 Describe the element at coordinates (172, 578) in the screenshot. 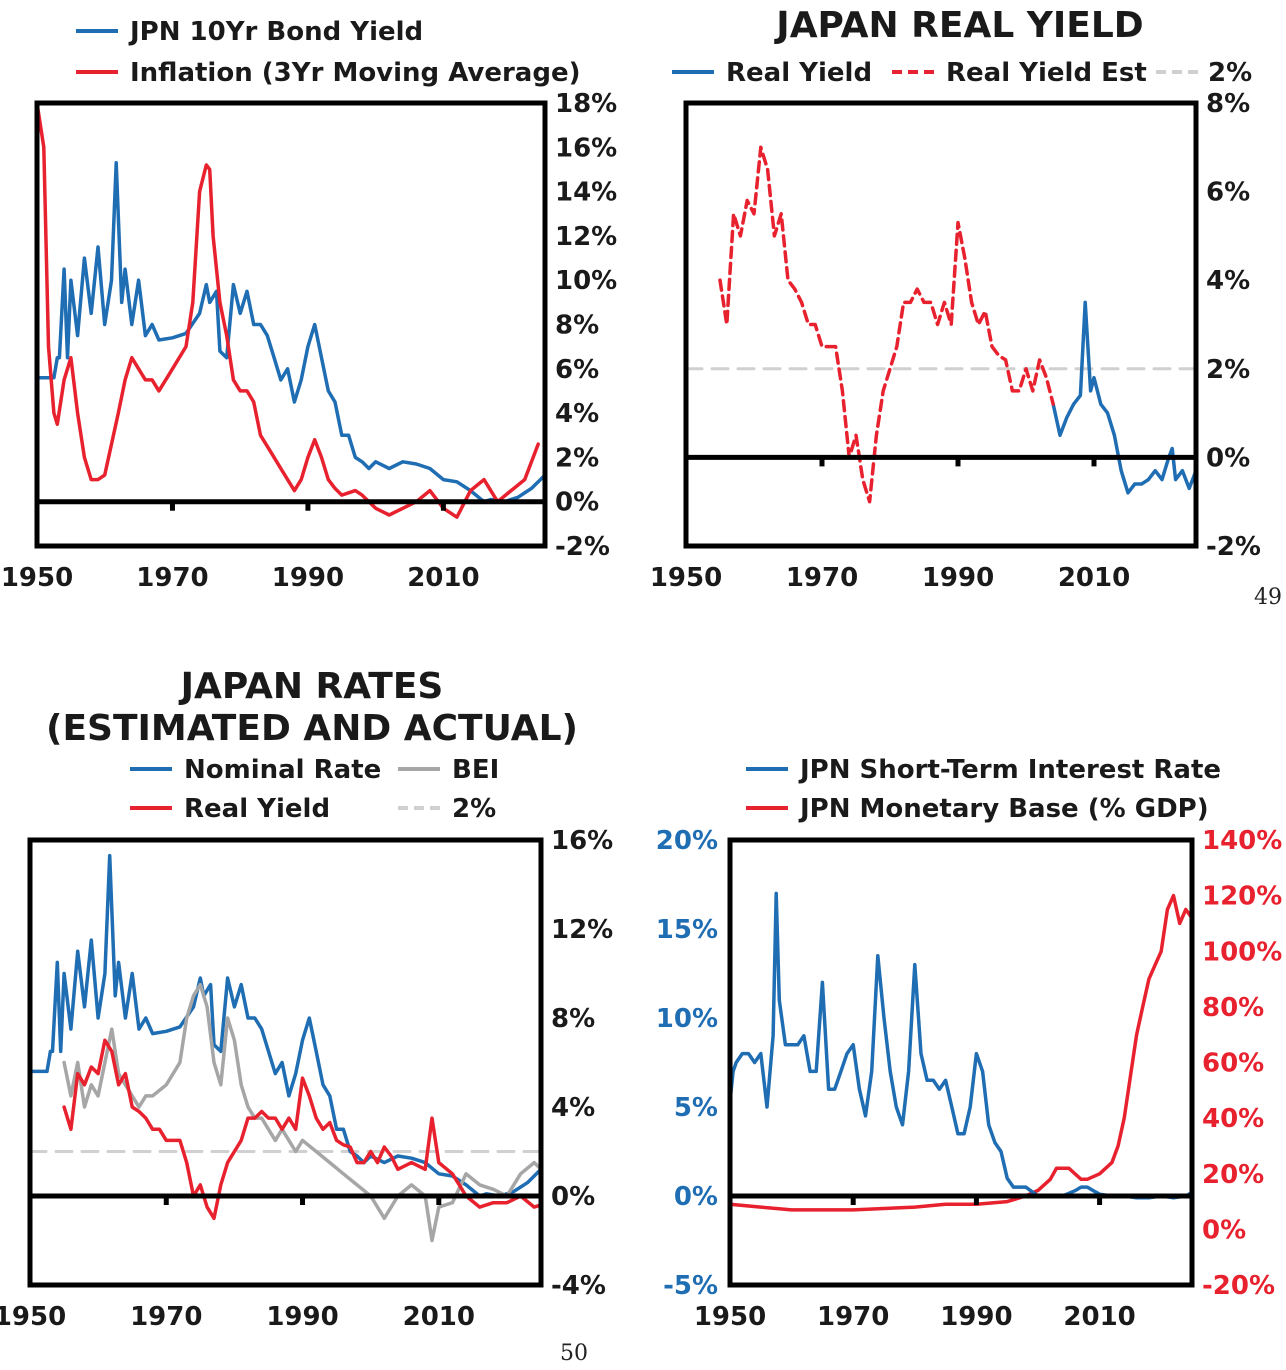

I see `chart1-x-tick-label-1970: 1970` at that location.